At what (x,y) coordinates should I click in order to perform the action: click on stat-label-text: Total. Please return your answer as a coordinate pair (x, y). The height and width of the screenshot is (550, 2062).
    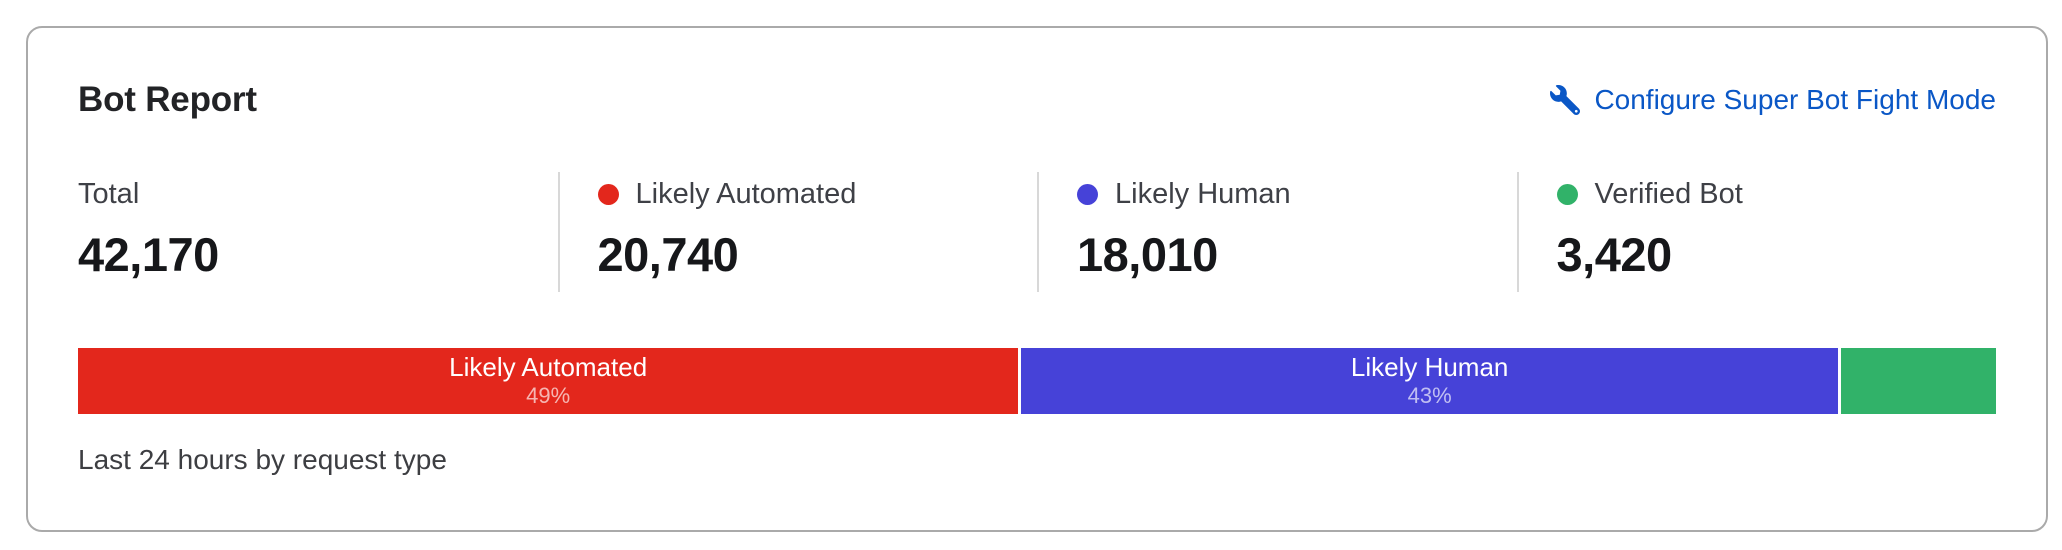
    Looking at the image, I should click on (109, 194).